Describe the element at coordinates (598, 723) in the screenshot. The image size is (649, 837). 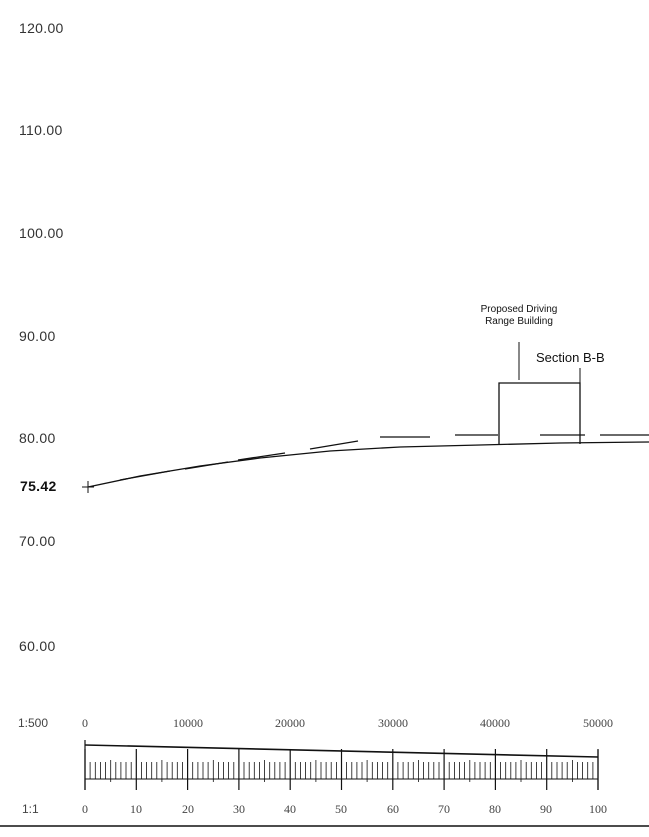
I see `scale-upper-label: 50000` at that location.